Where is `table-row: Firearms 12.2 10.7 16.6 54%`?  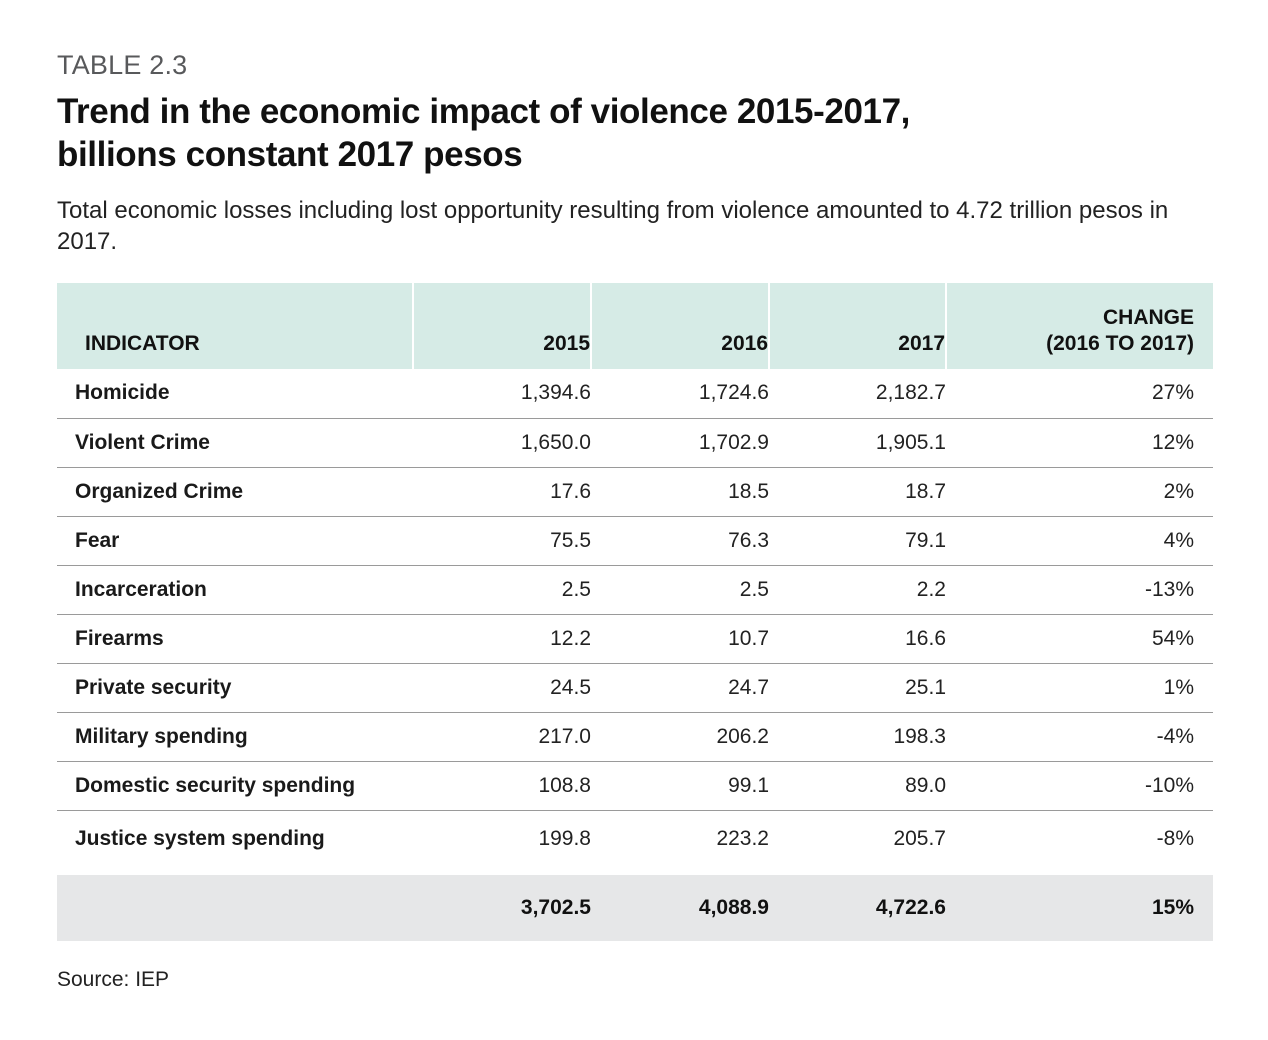
table-row: Firearms 12.2 10.7 16.6 54% is located at coordinates (635, 639).